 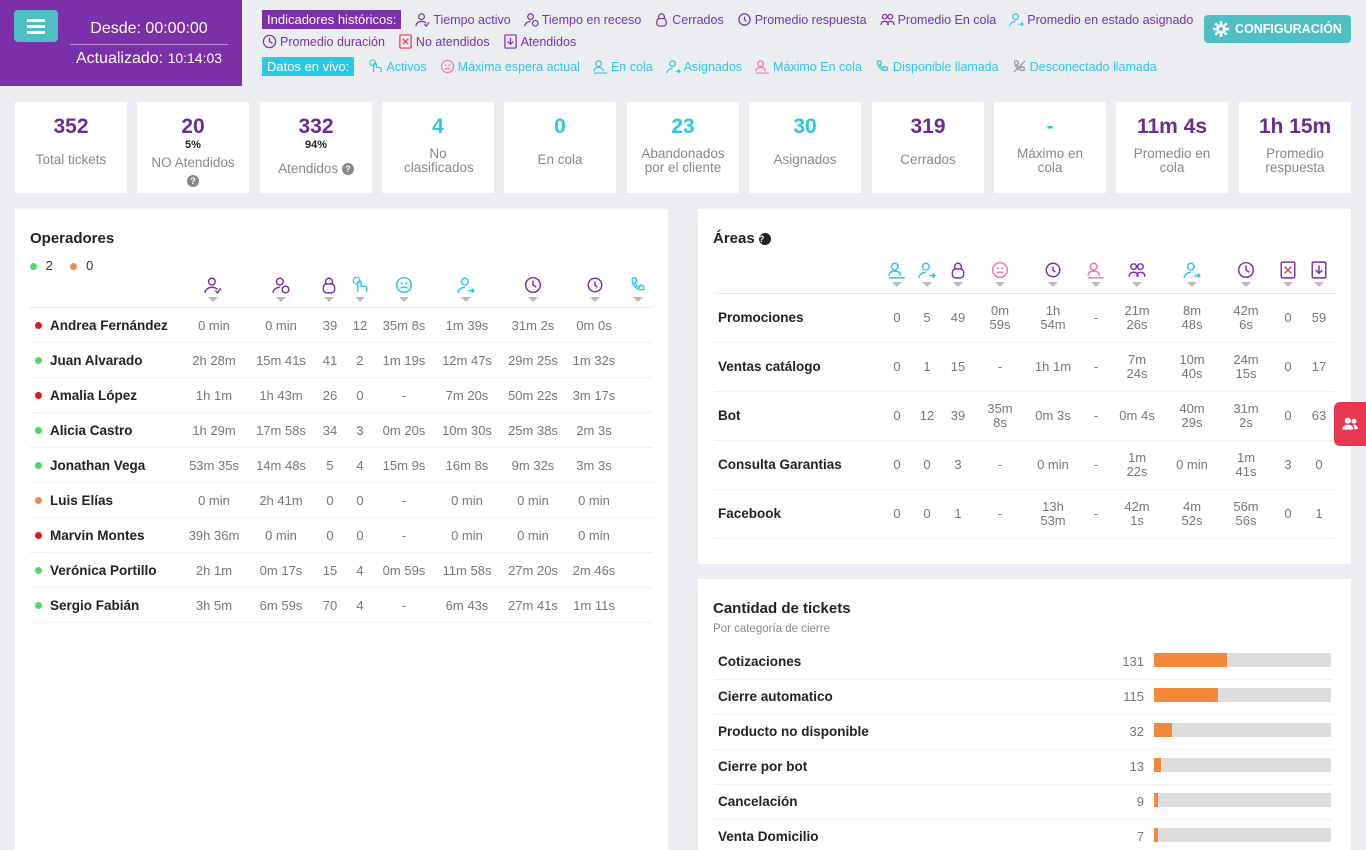 What do you see at coordinates (1246, 317) in the screenshot?
I see `area-cell: 42m 6s` at bounding box center [1246, 317].